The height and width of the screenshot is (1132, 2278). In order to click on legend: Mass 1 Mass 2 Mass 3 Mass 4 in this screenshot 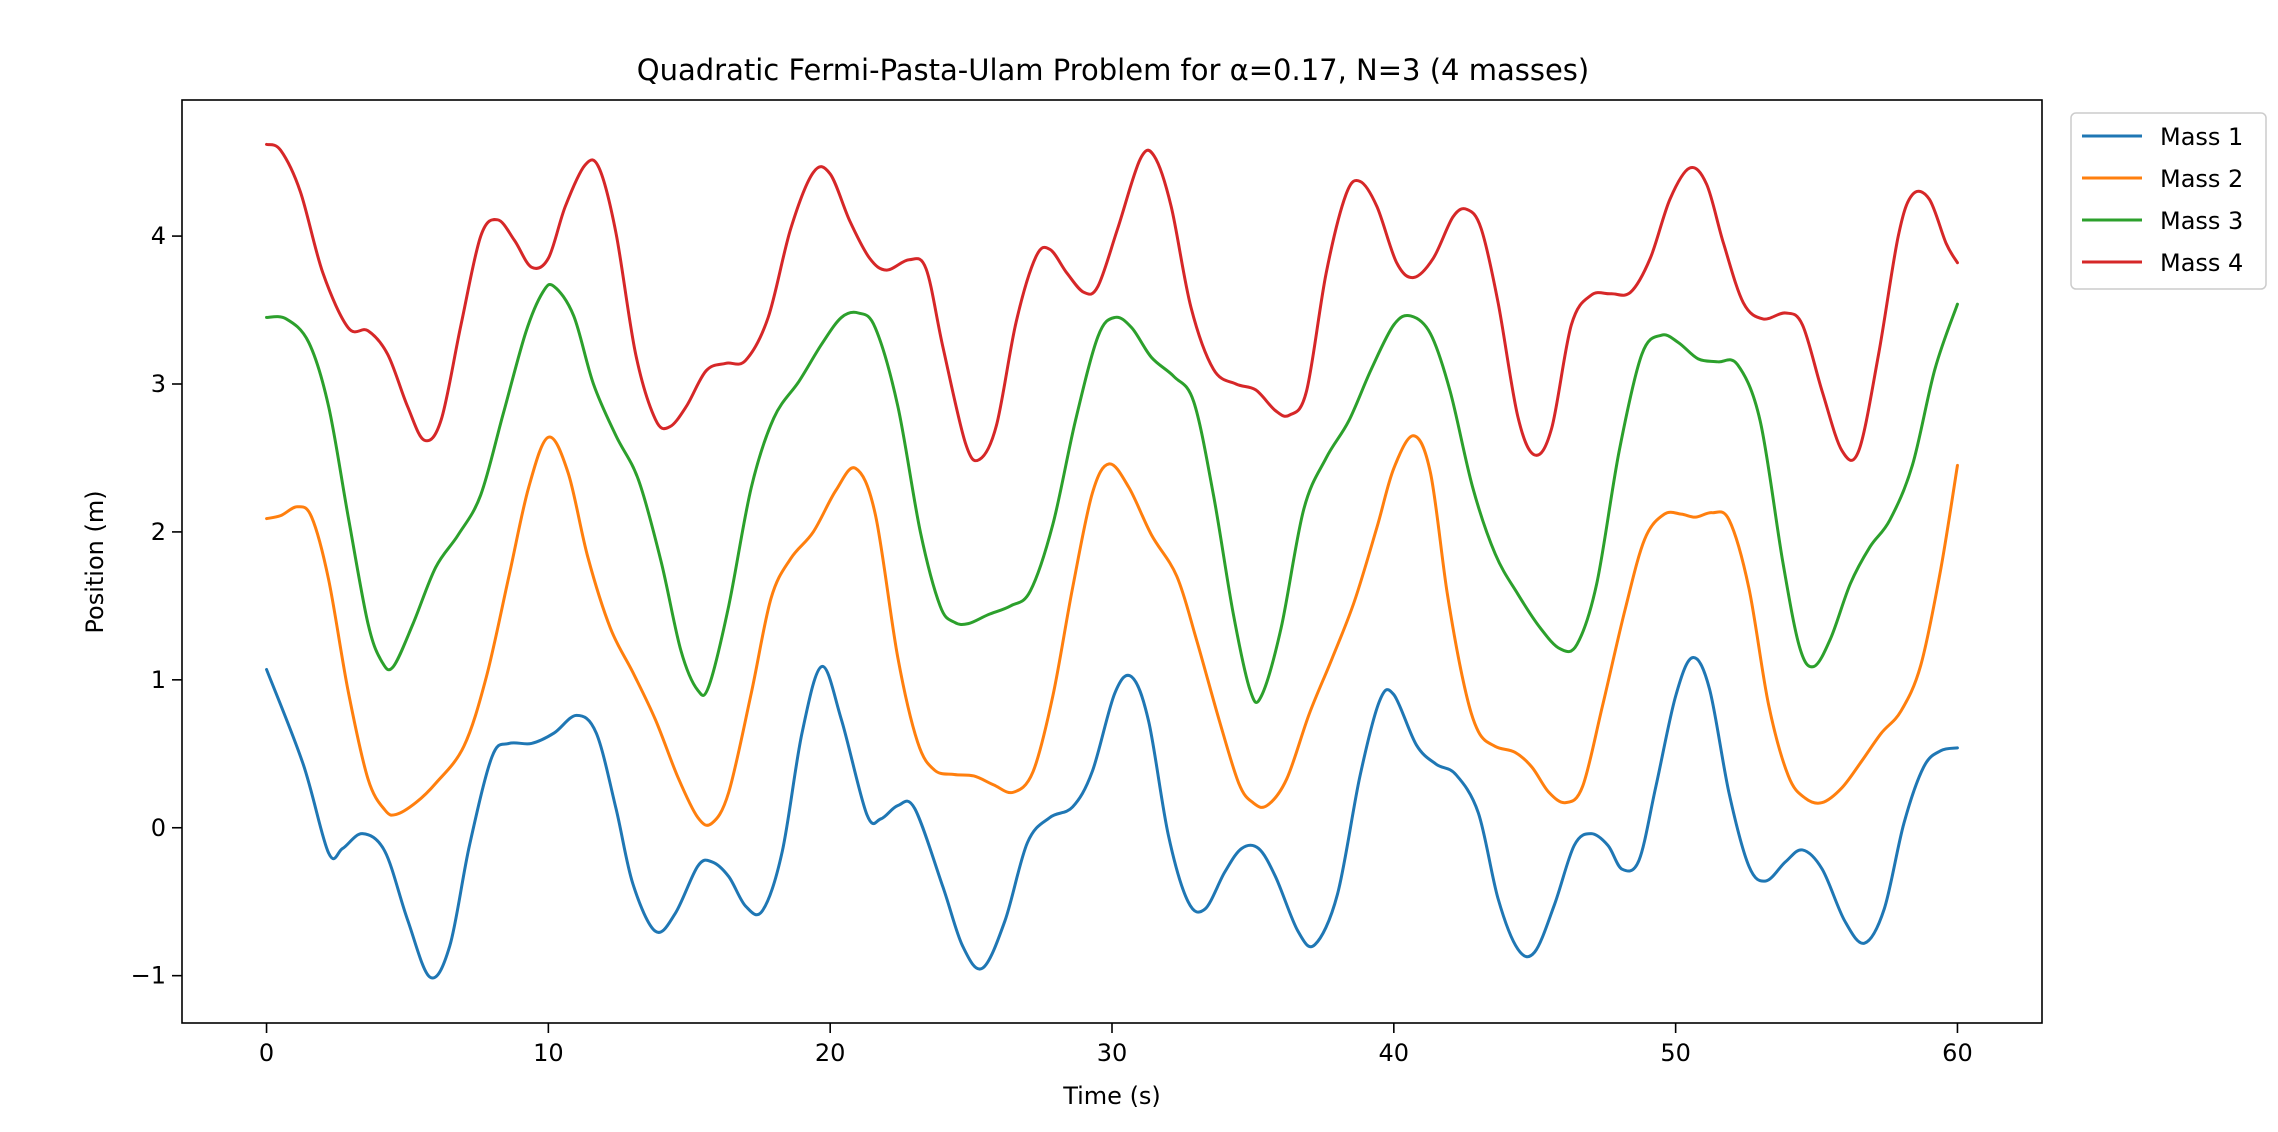, I will do `click(2168, 201)`.